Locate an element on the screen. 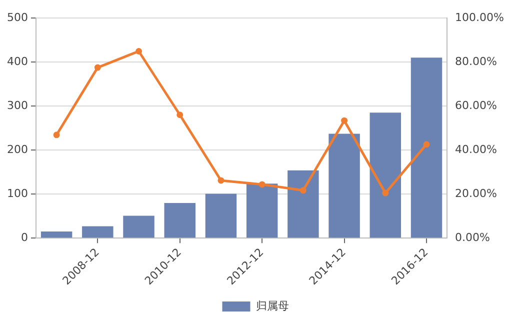  y2-tick-label: 80.00% is located at coordinates (476, 61).